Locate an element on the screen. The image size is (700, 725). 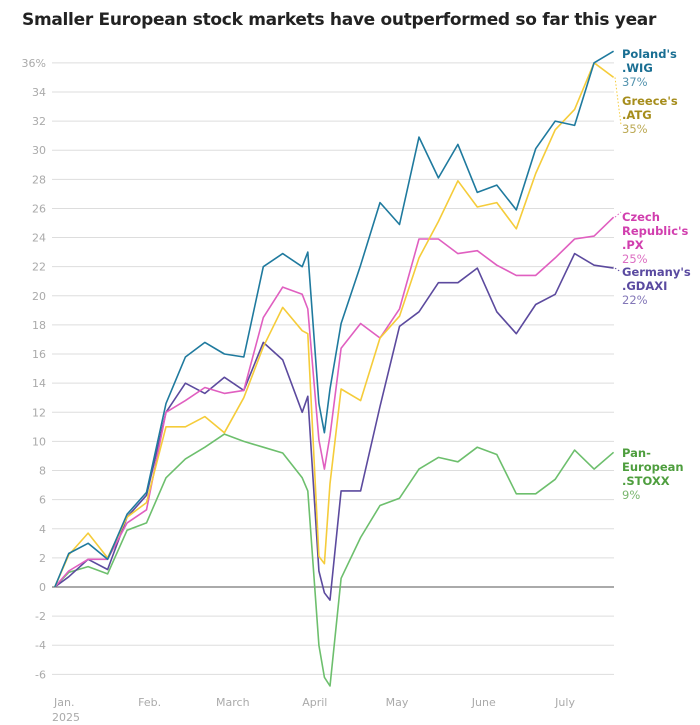
x-tick-label: Jan. is located at coordinates (63, 702).